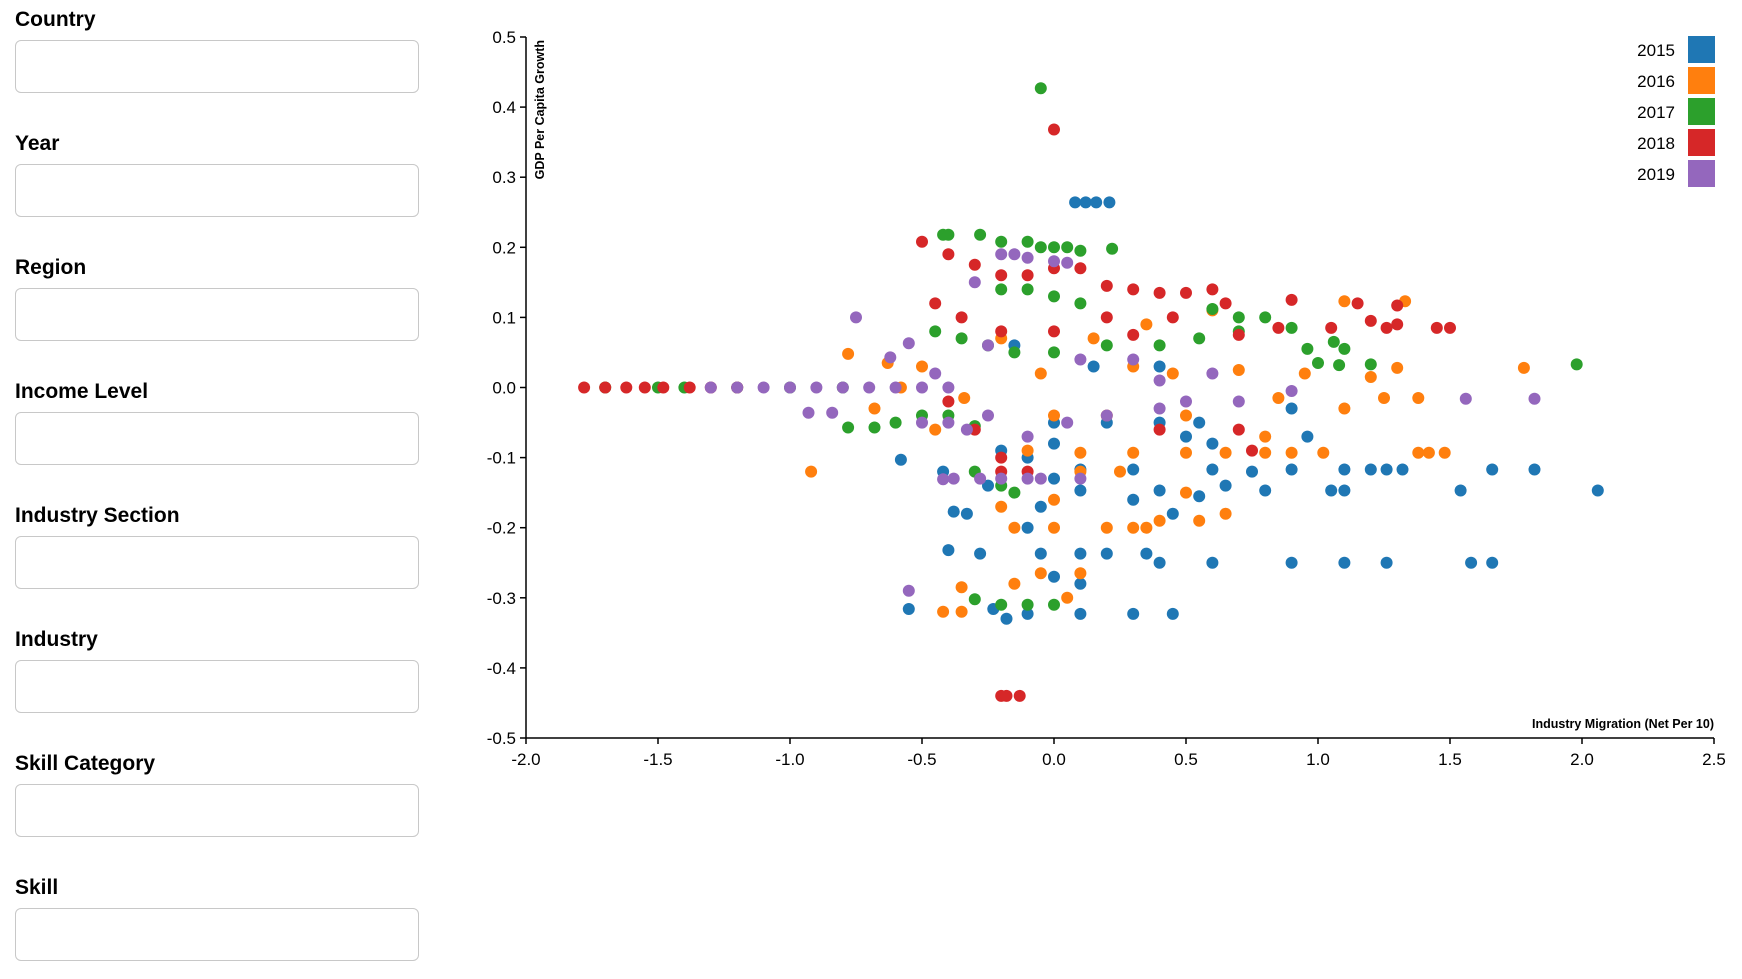 The image size is (1742, 979). Describe the element at coordinates (217, 190) in the screenshot. I see `filter-input-year` at that location.